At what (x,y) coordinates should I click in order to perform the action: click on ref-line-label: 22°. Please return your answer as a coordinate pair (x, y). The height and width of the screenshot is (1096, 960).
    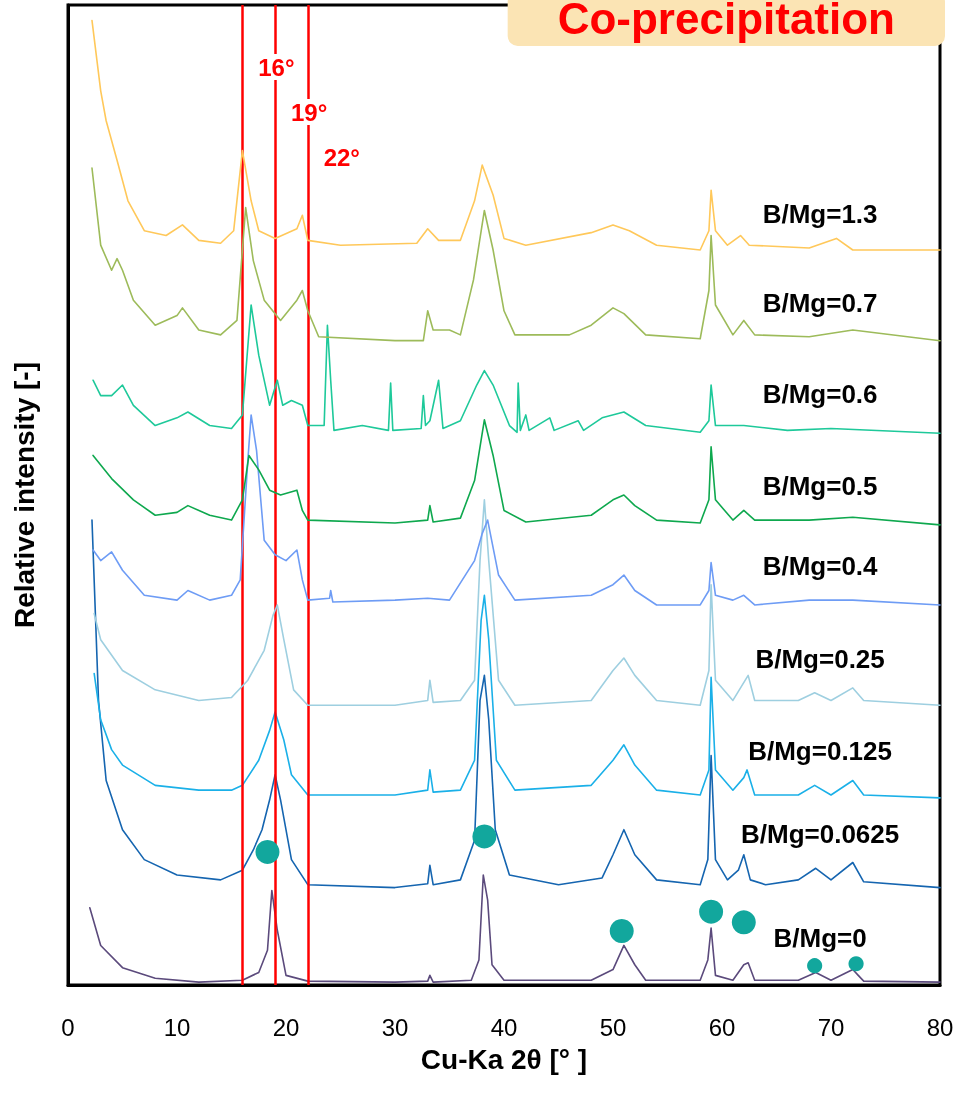
    Looking at the image, I should click on (341, 157).